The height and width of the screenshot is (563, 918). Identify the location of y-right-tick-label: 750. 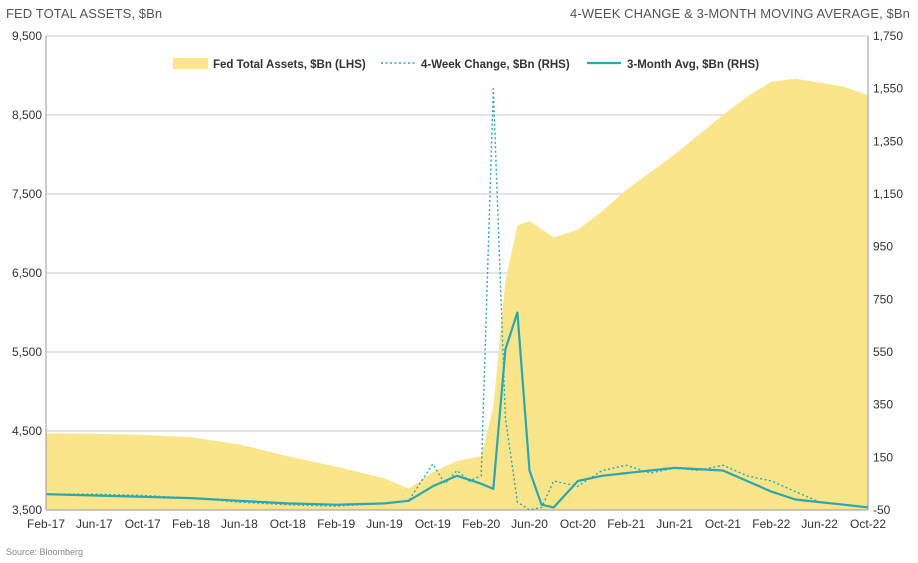
(883, 299).